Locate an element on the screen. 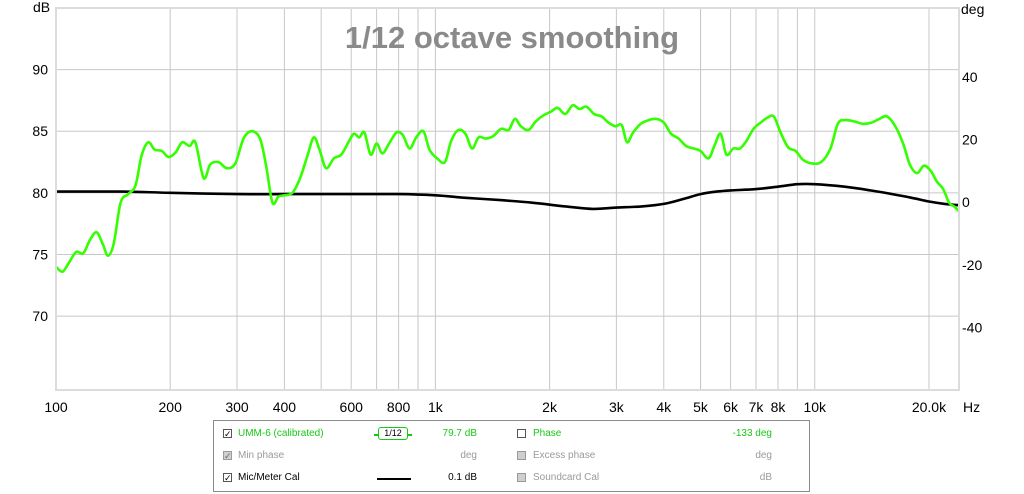  x-tick-label: 1k is located at coordinates (436, 407).